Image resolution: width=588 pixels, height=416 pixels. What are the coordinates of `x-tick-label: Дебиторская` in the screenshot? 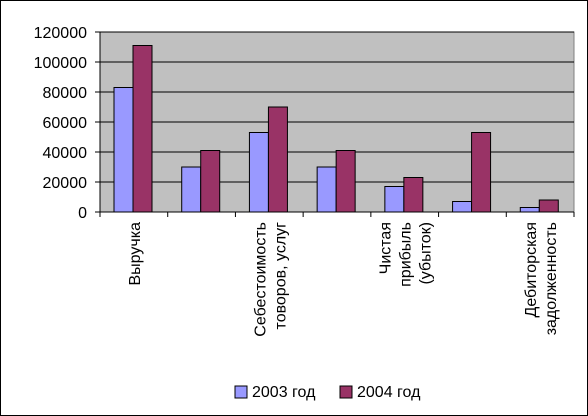 It's located at (531, 270).